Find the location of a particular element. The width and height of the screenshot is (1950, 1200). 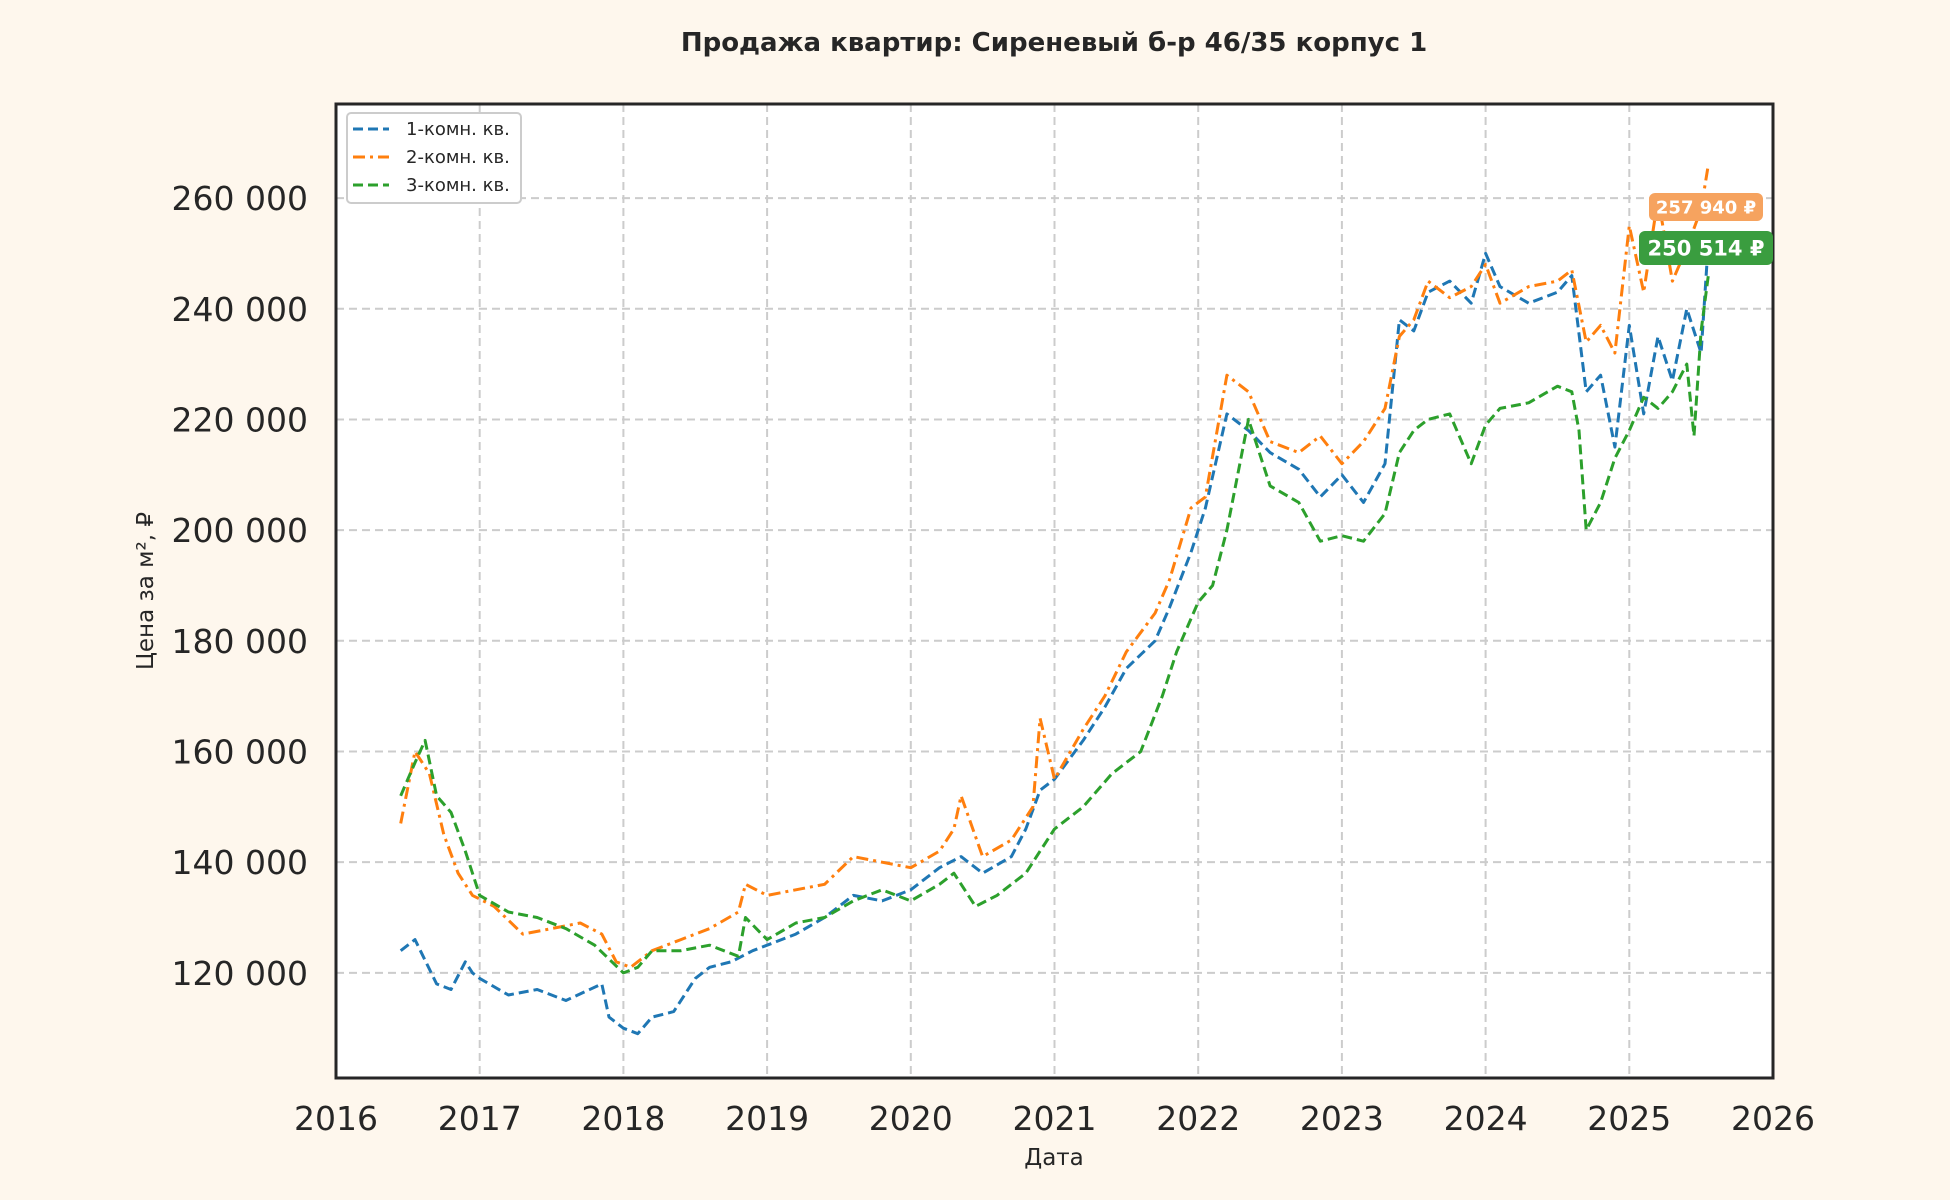

x-tick-label: 2016 is located at coordinates (336, 1118).